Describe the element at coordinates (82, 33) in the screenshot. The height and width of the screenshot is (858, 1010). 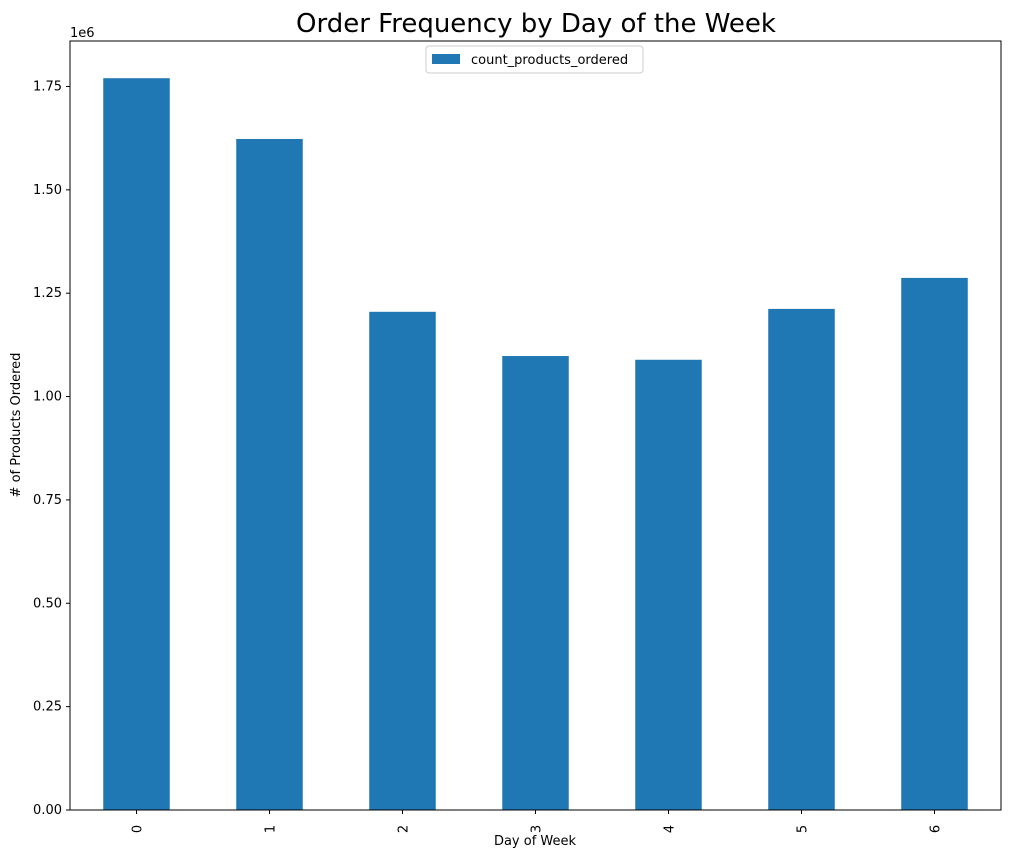
I see `y-axis-offset-label: 1e6` at that location.